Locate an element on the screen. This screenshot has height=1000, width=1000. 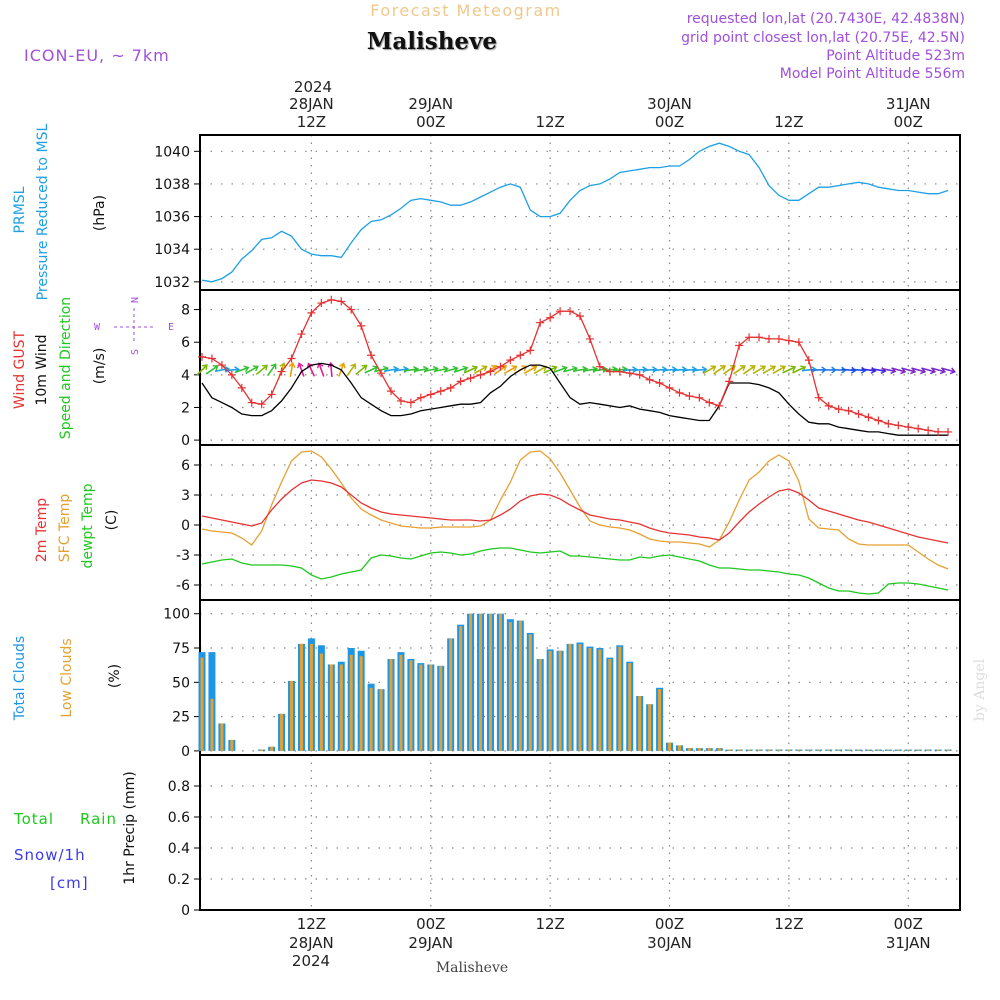
precip-unit-label: 1hr Precip (mm) is located at coordinates (130, 827).